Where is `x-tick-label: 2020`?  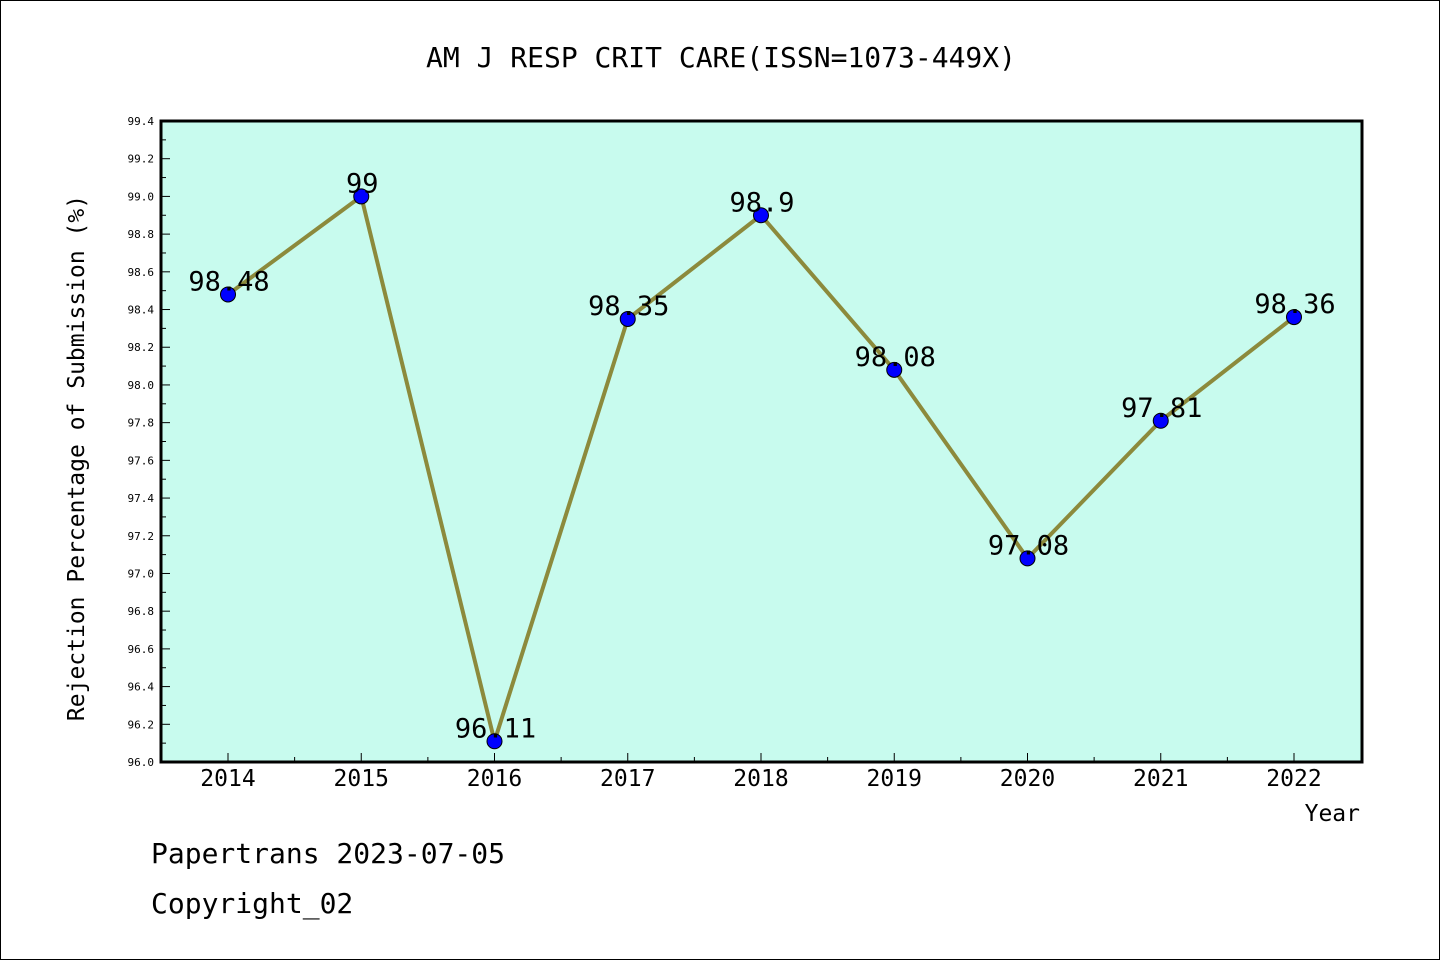
x-tick-label: 2020 is located at coordinates (1027, 779).